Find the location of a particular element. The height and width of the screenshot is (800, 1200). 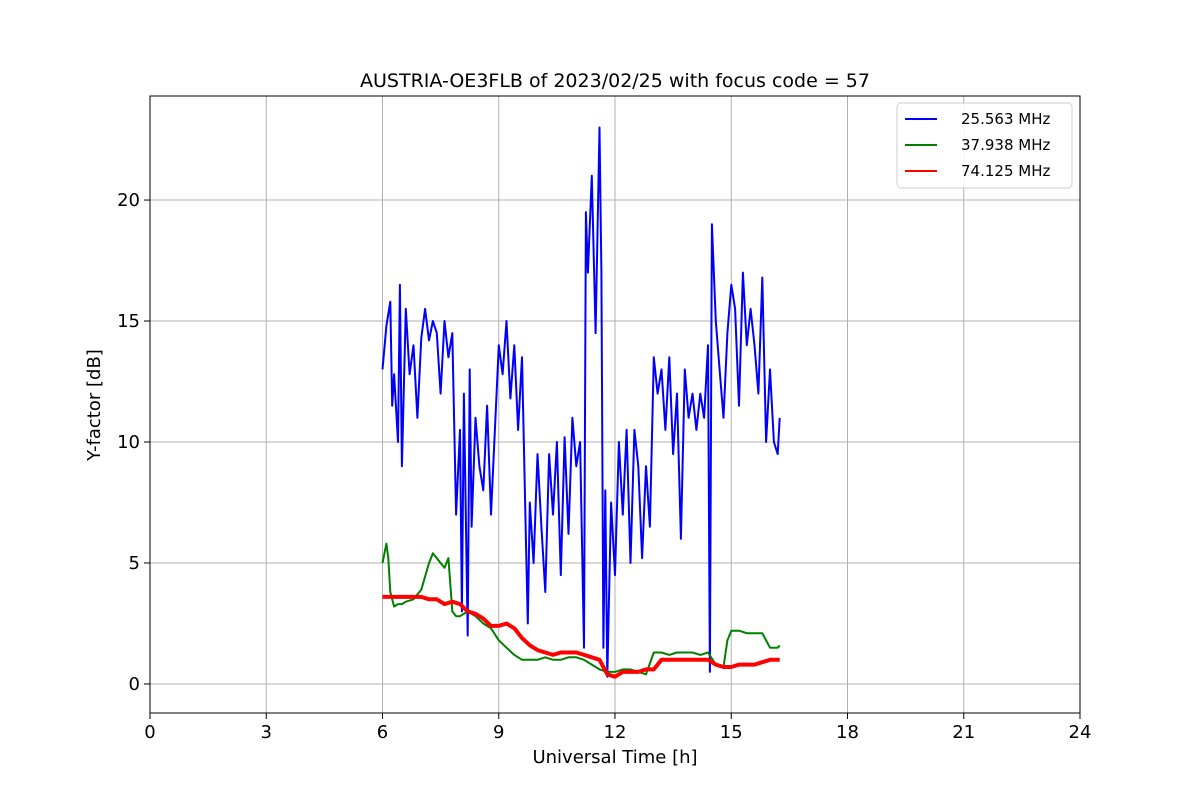

legend-label-3: 74.125 MHz is located at coordinates (1005, 171).